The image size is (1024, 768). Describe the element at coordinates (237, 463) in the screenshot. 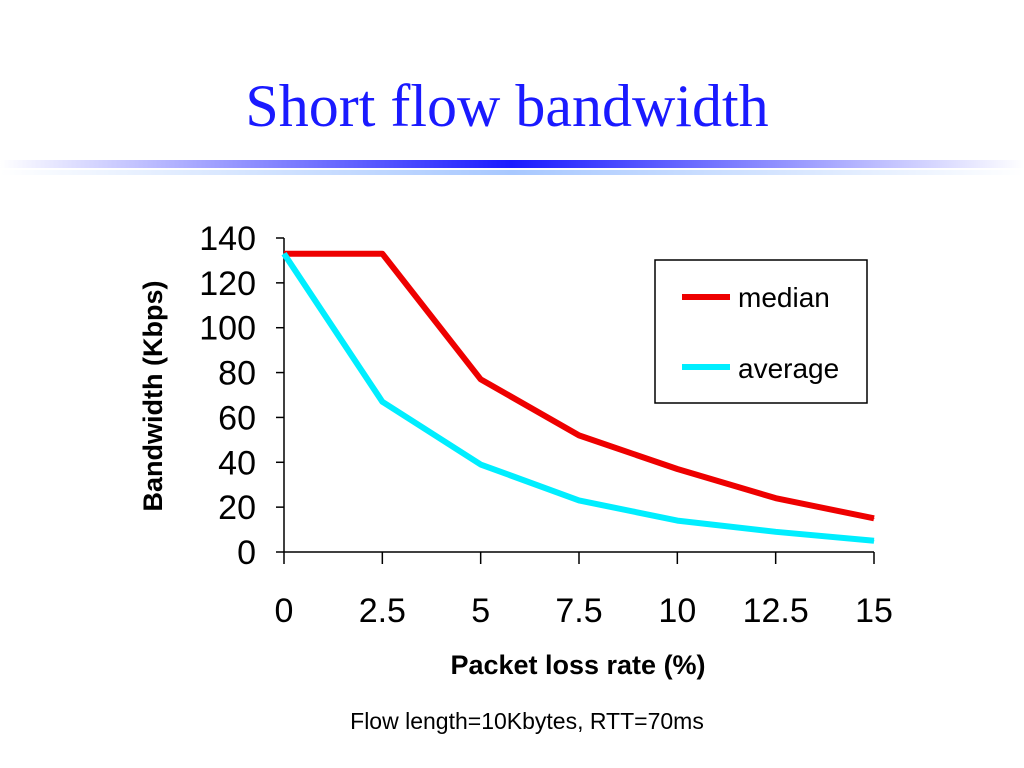

I see `y-tick-label: 40` at that location.